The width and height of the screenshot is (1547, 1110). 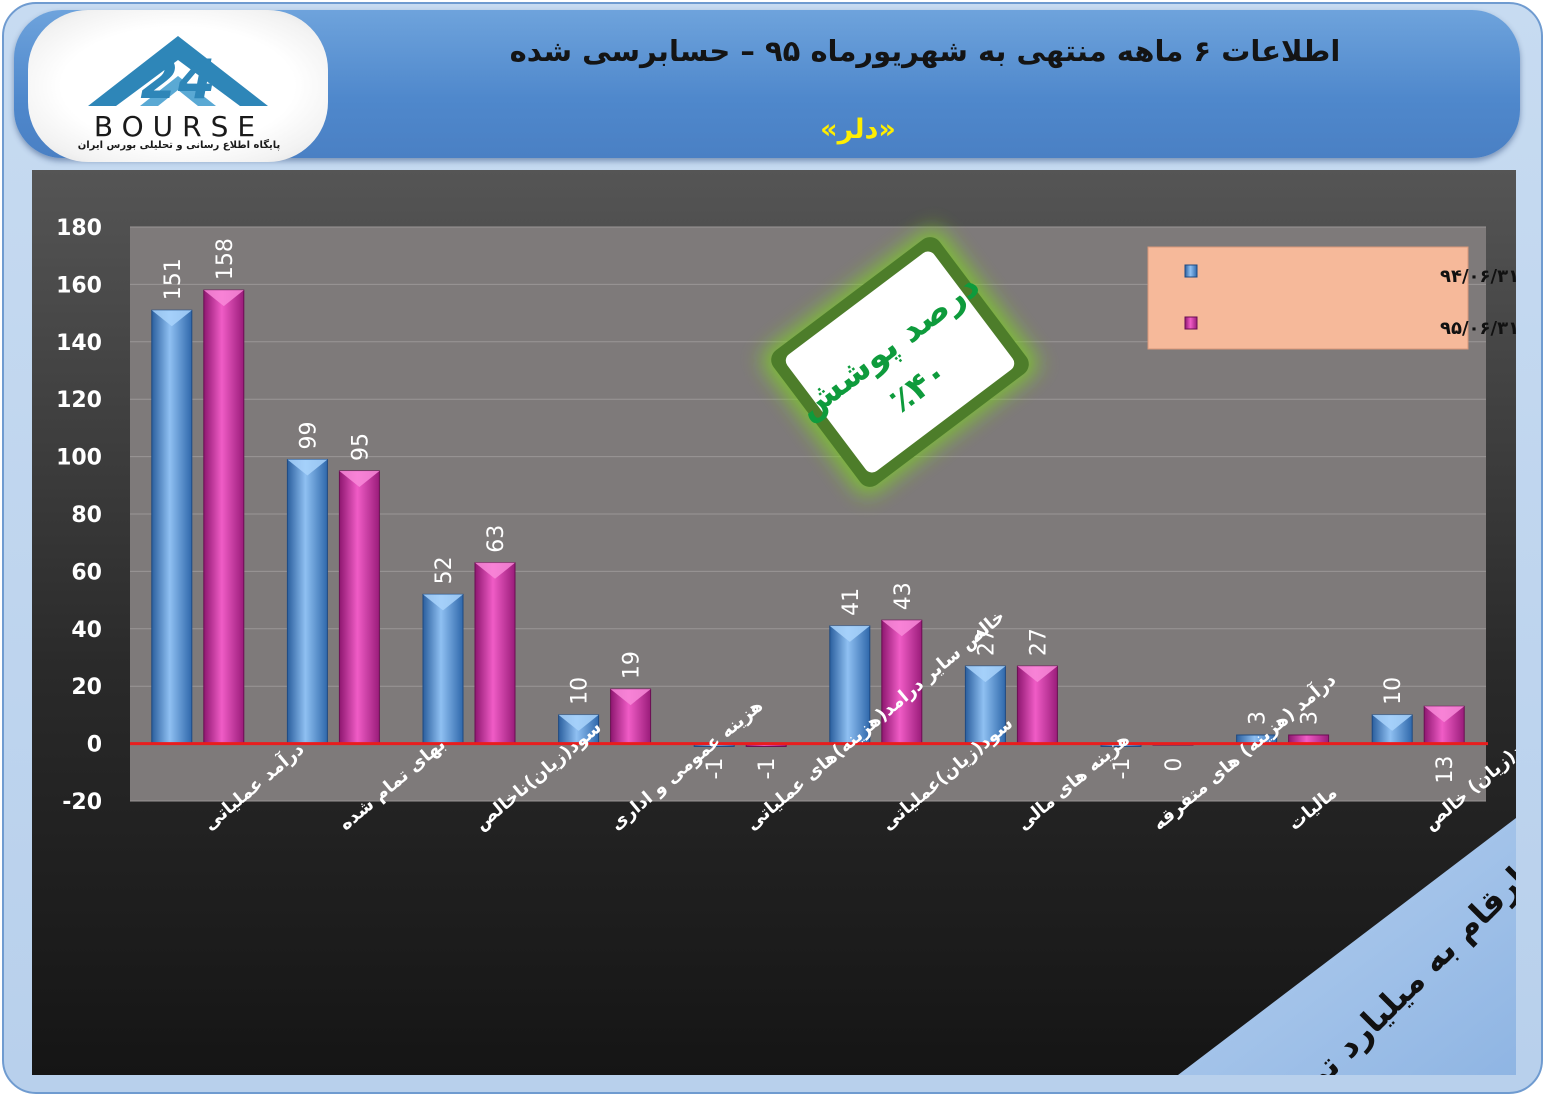 What do you see at coordinates (94, 745) in the screenshot?
I see `y-tick-label: 0` at bounding box center [94, 745].